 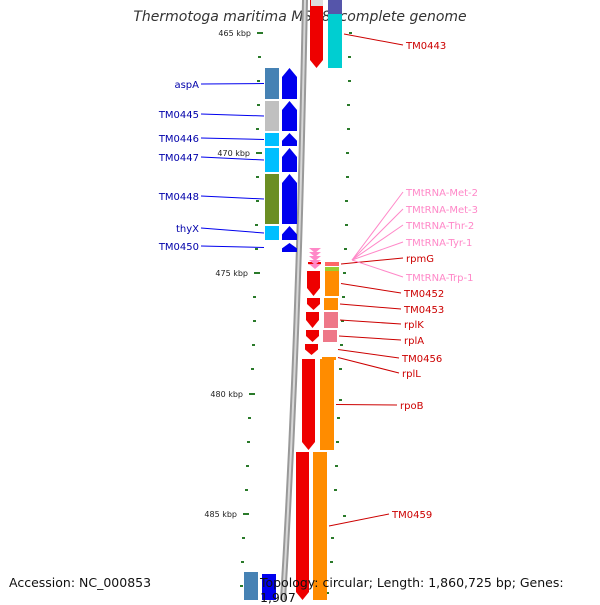 I want to click on scale-tick-label: 475 kbp, so click(x=231, y=273).